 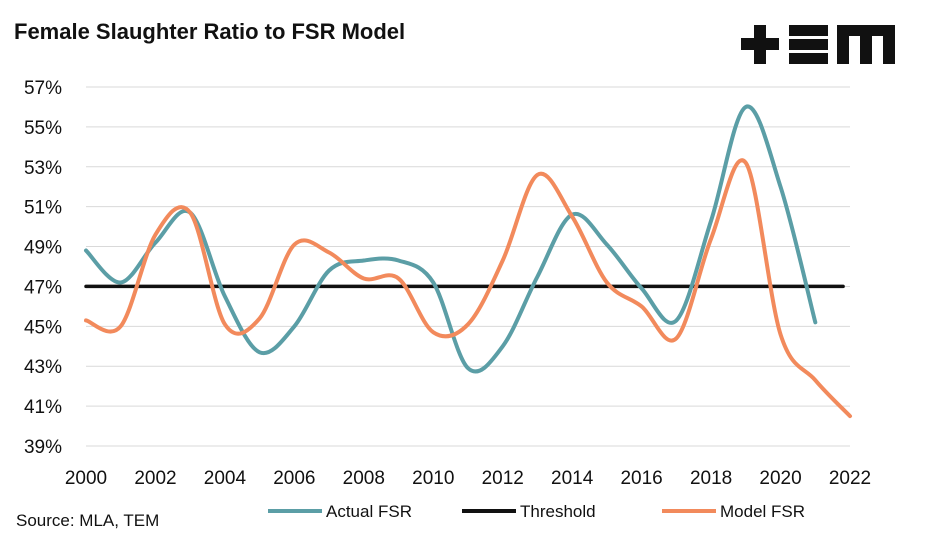 What do you see at coordinates (43, 268) in the screenshot?
I see `y-axis-ticks: 39% 41% 43% 45% 47% 49% 51% 53% 55% 57%` at bounding box center [43, 268].